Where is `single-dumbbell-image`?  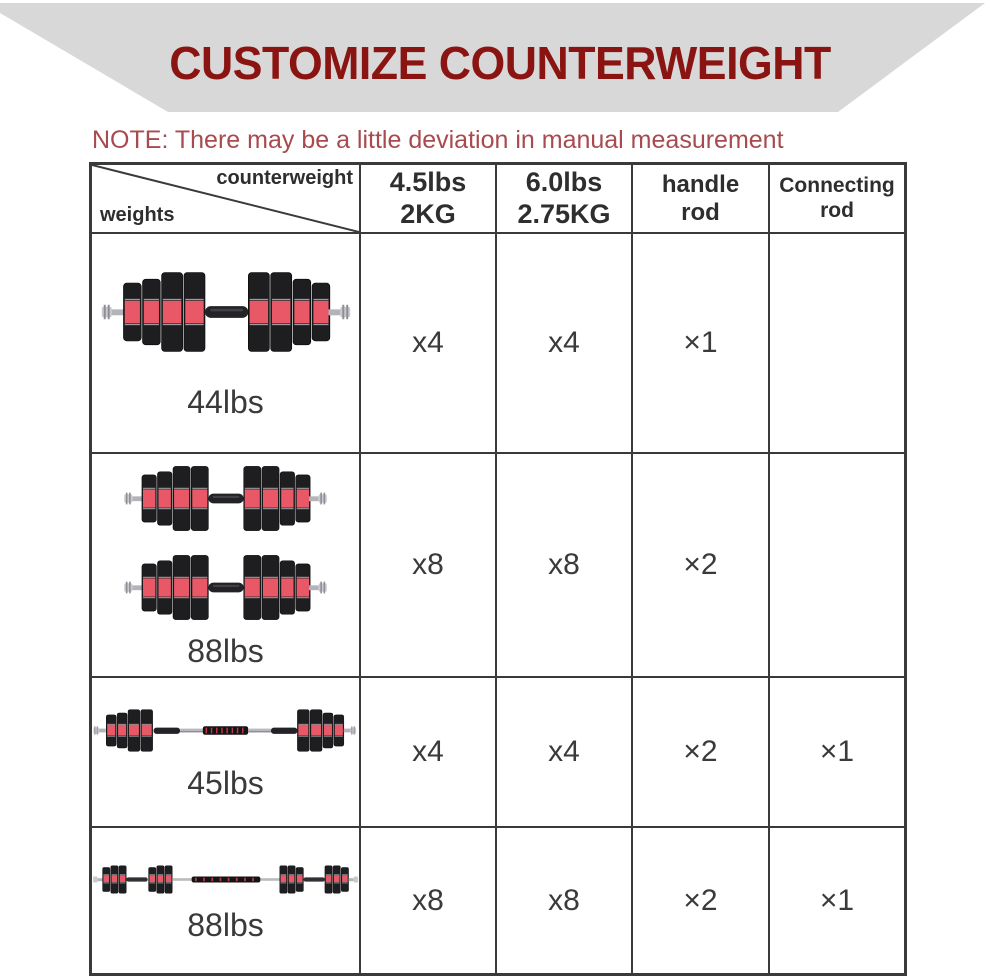
single-dumbbell-image is located at coordinates (225, 311).